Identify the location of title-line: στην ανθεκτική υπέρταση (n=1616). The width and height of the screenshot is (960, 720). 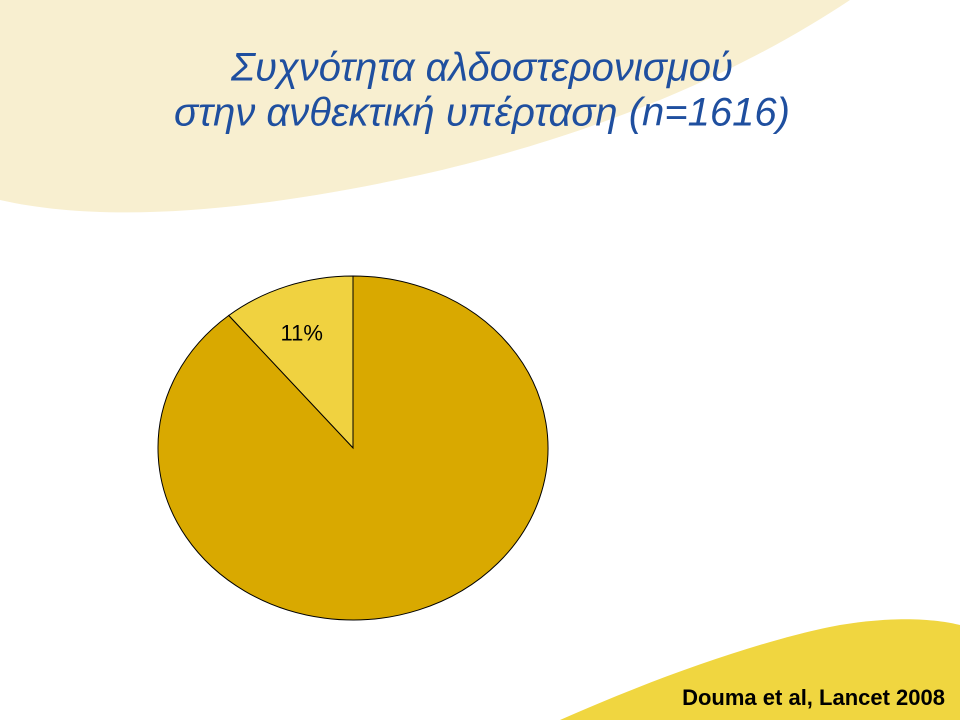
(482, 113).